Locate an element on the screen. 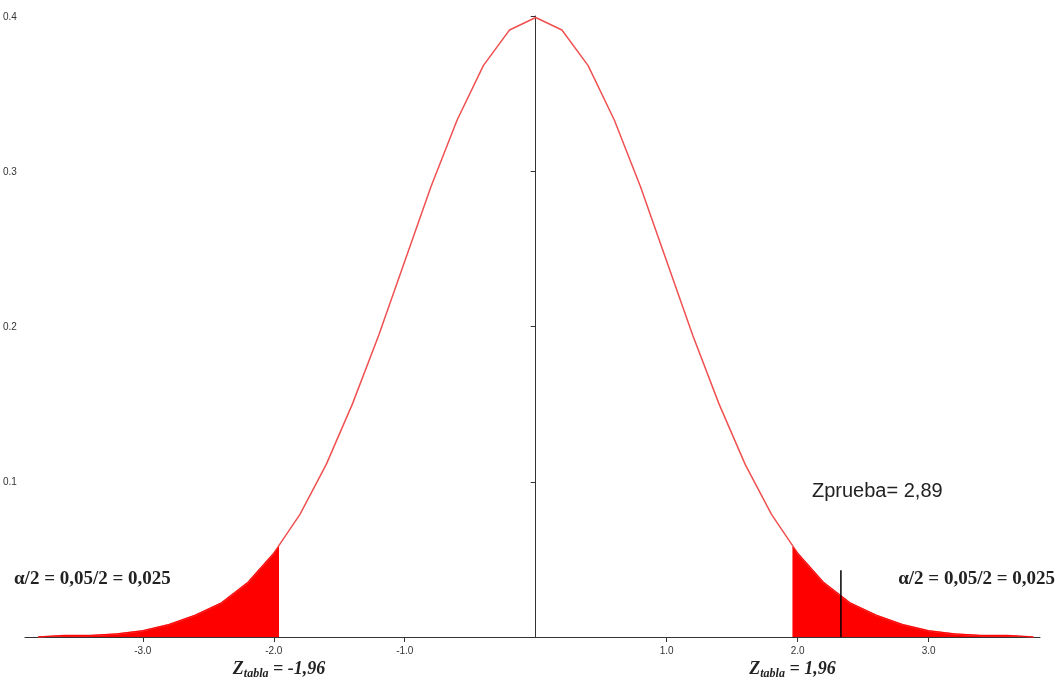 The image size is (1063, 692). y-tick-label: 0.1 is located at coordinates (10, 482).